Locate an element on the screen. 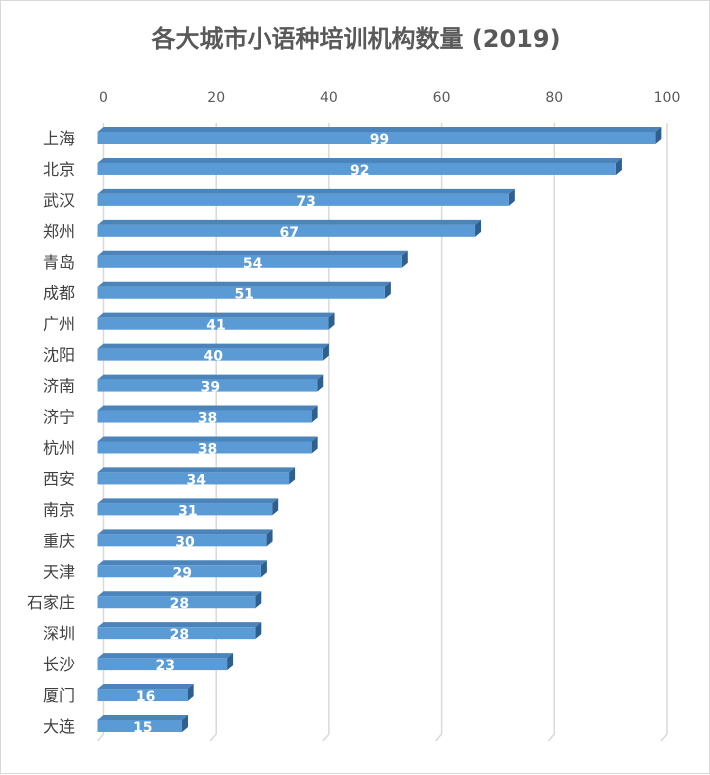 The image size is (710, 775). category-label: 郑州 is located at coordinates (59, 231).